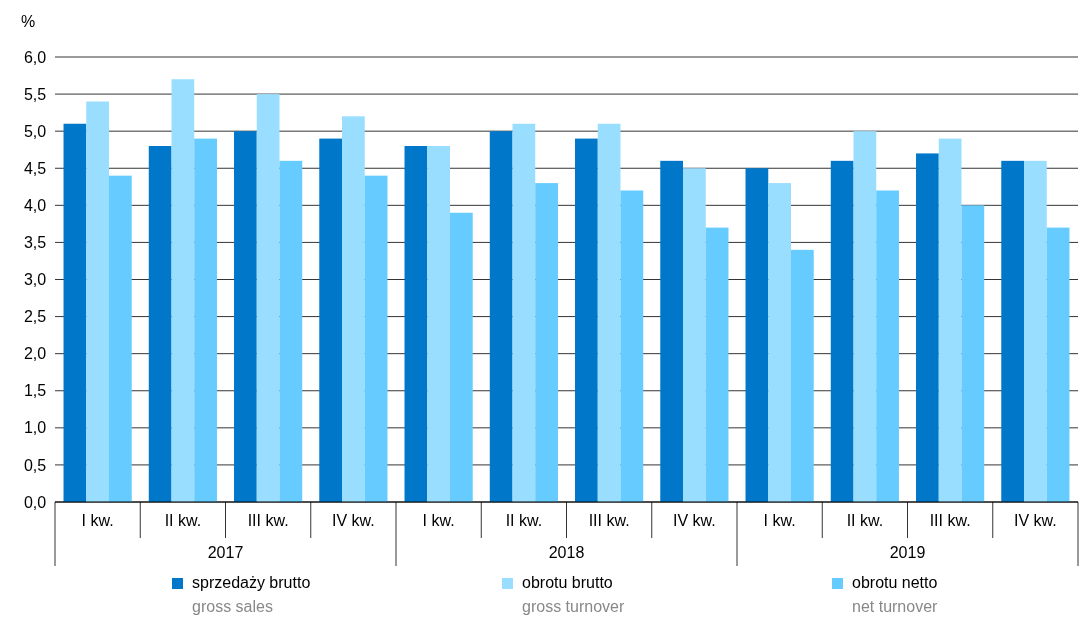 The image size is (1080, 625). What do you see at coordinates (35, 205) in the screenshot?
I see `y-tick-label: 4,0` at bounding box center [35, 205].